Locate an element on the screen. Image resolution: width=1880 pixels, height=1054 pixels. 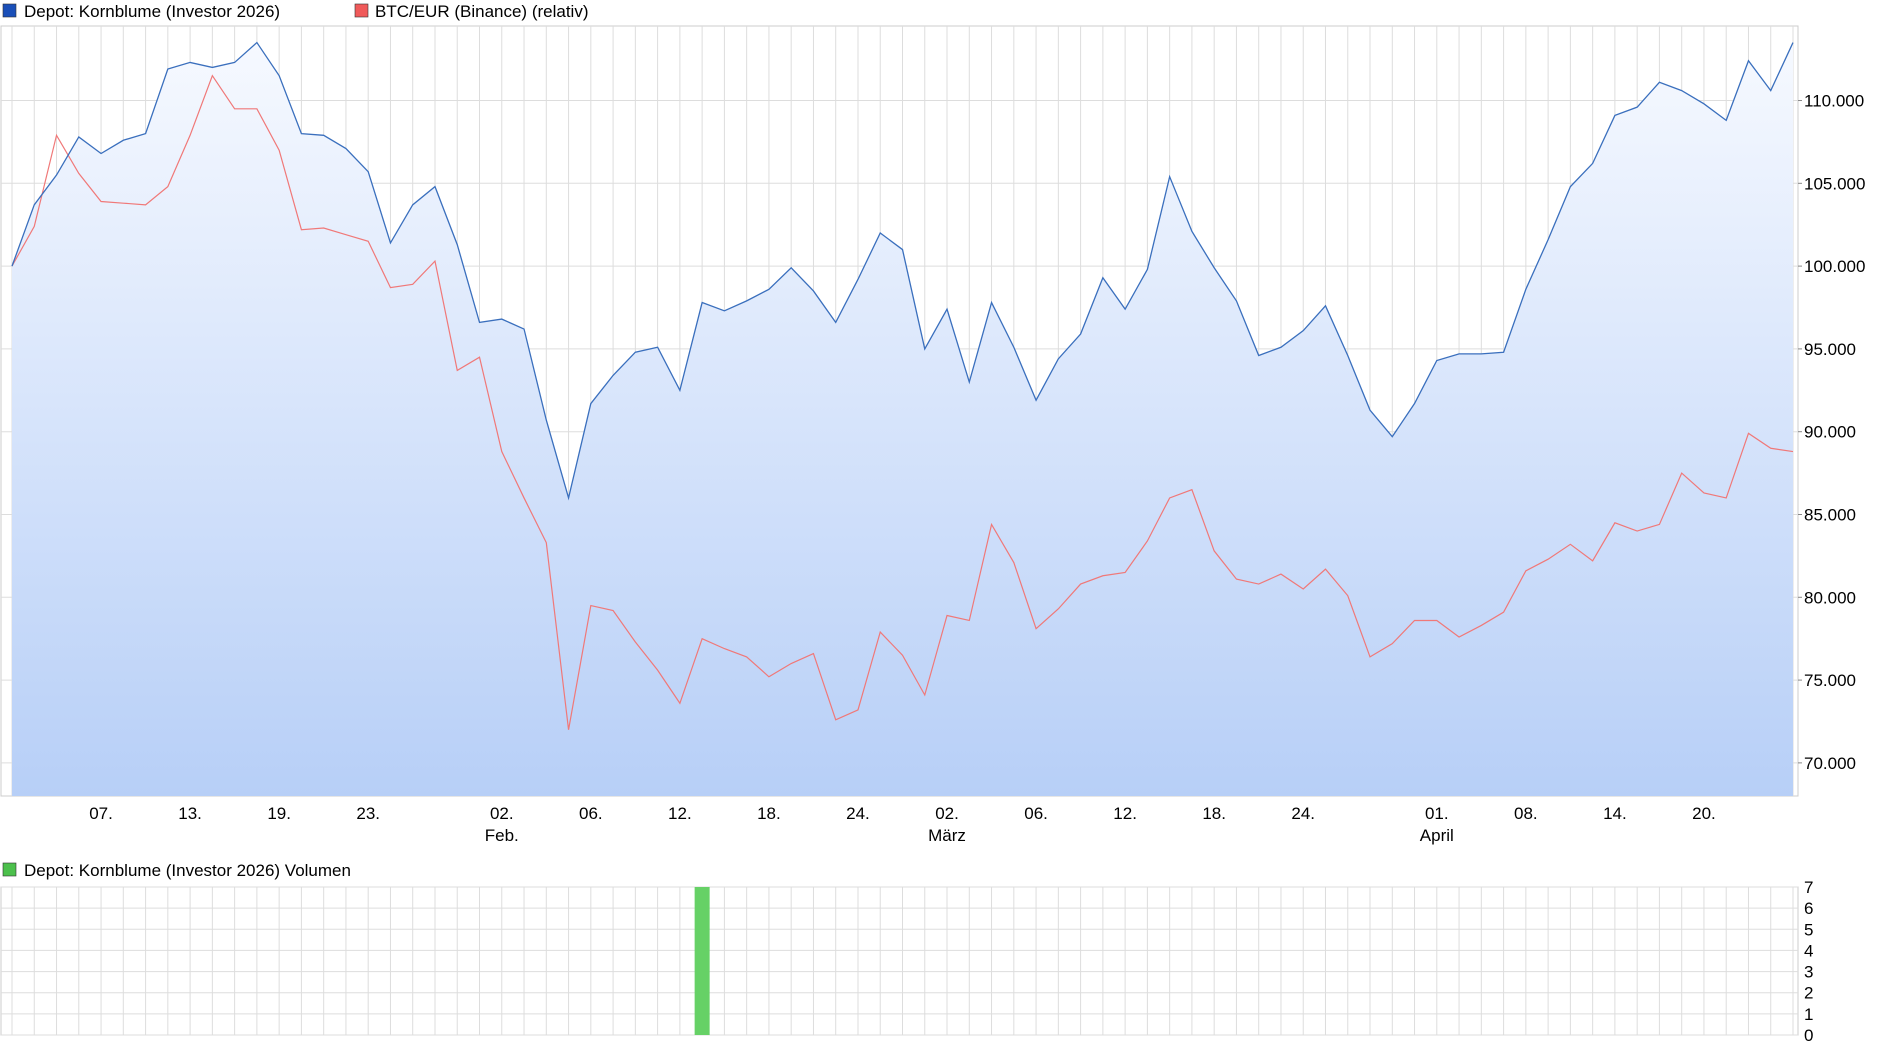
volume-y-tick-label: 1 is located at coordinates (1808, 1014).